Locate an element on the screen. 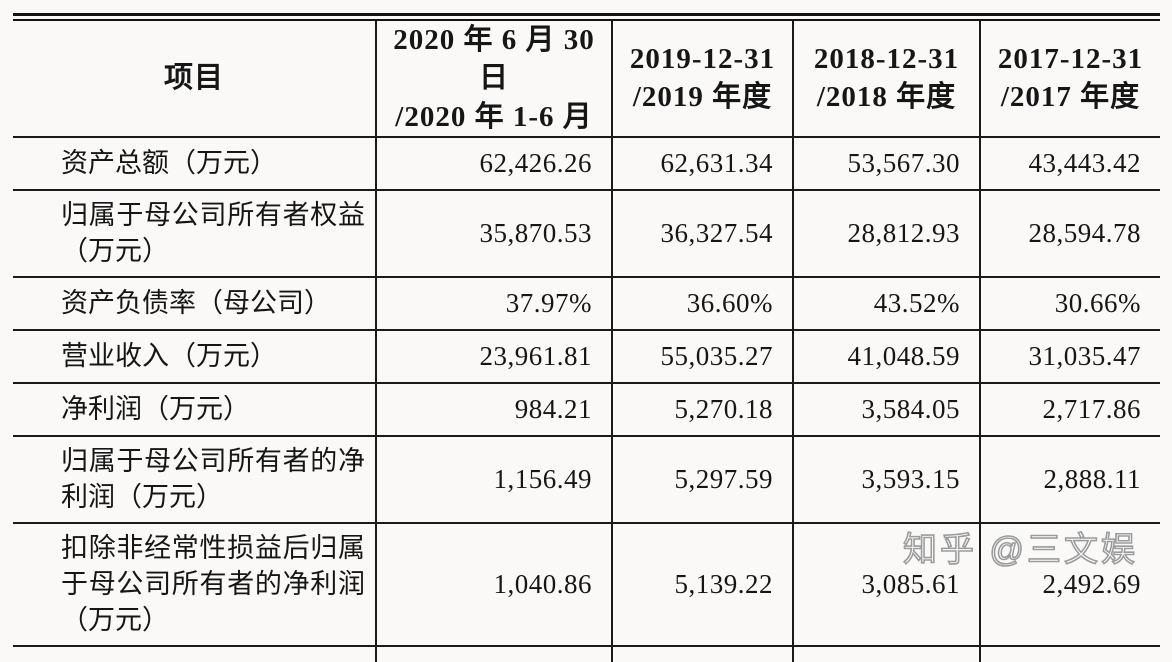  cell-value: 53,567.30 is located at coordinates (886, 163).